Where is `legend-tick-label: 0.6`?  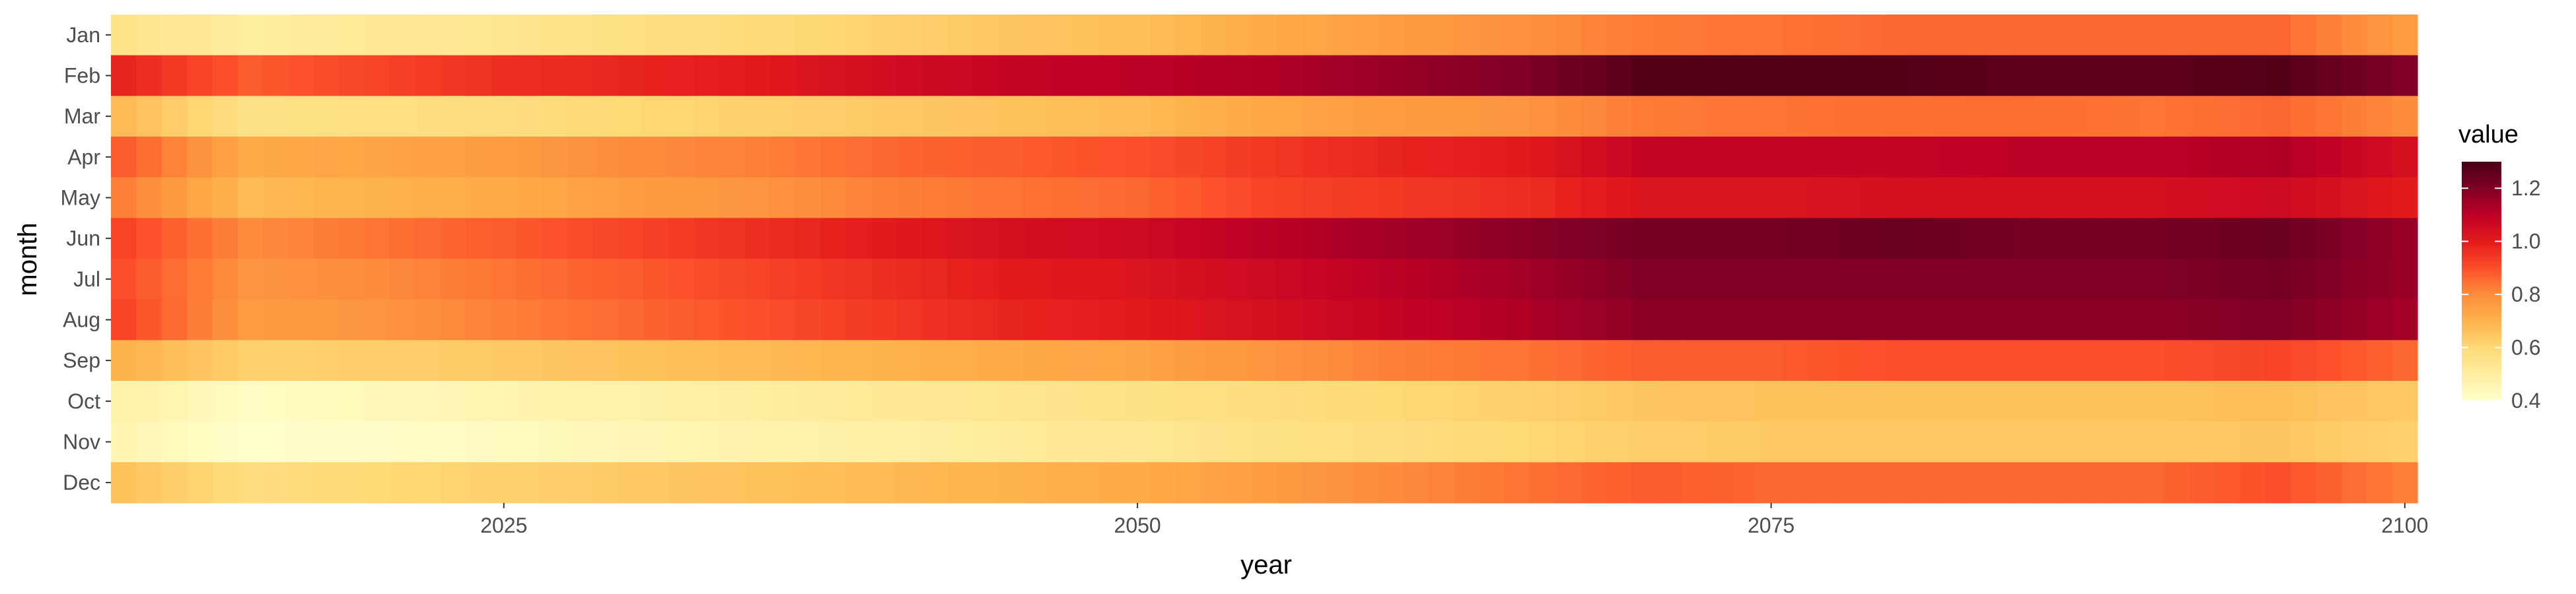
legend-tick-label: 0.6 is located at coordinates (2525, 348).